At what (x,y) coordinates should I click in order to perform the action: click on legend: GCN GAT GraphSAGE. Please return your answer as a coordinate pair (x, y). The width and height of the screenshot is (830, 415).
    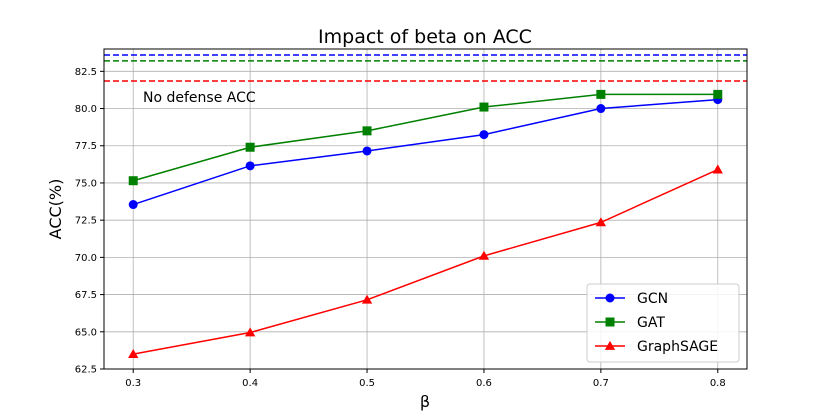
    Looking at the image, I should click on (663, 323).